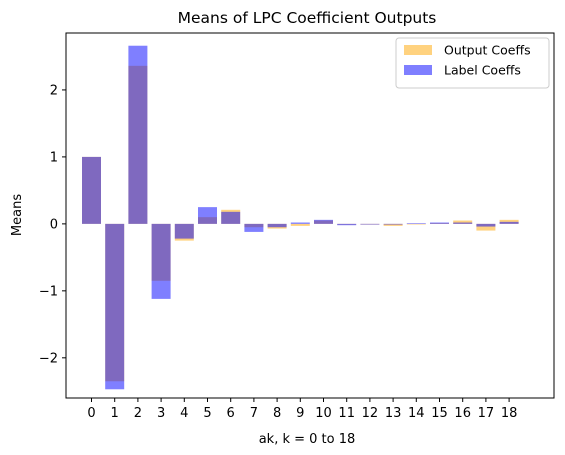 The width and height of the screenshot is (565, 455). What do you see at coordinates (307, 18) in the screenshot?
I see `chart-title: Means of LPC Coefficient Outputs` at bounding box center [307, 18].